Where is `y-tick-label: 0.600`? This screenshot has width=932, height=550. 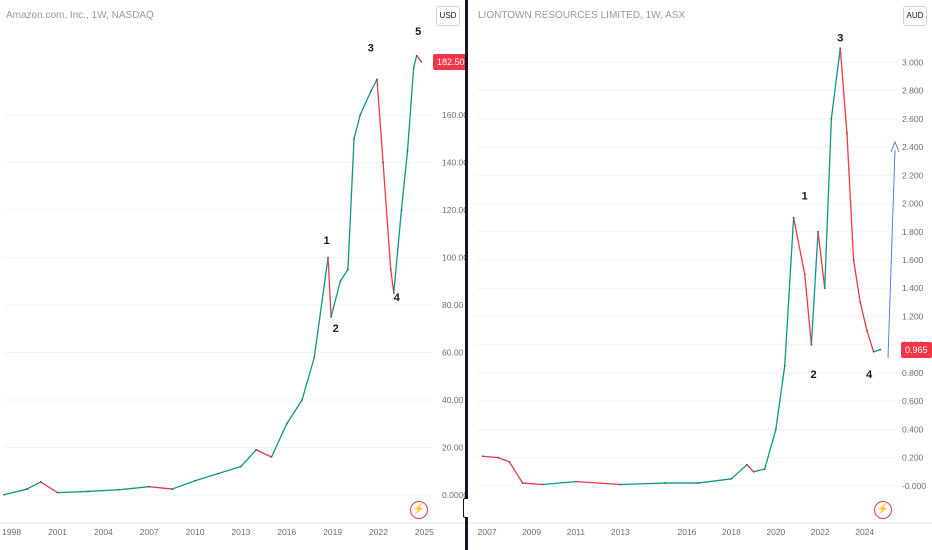
y-tick-label: 0.600 is located at coordinates (913, 401).